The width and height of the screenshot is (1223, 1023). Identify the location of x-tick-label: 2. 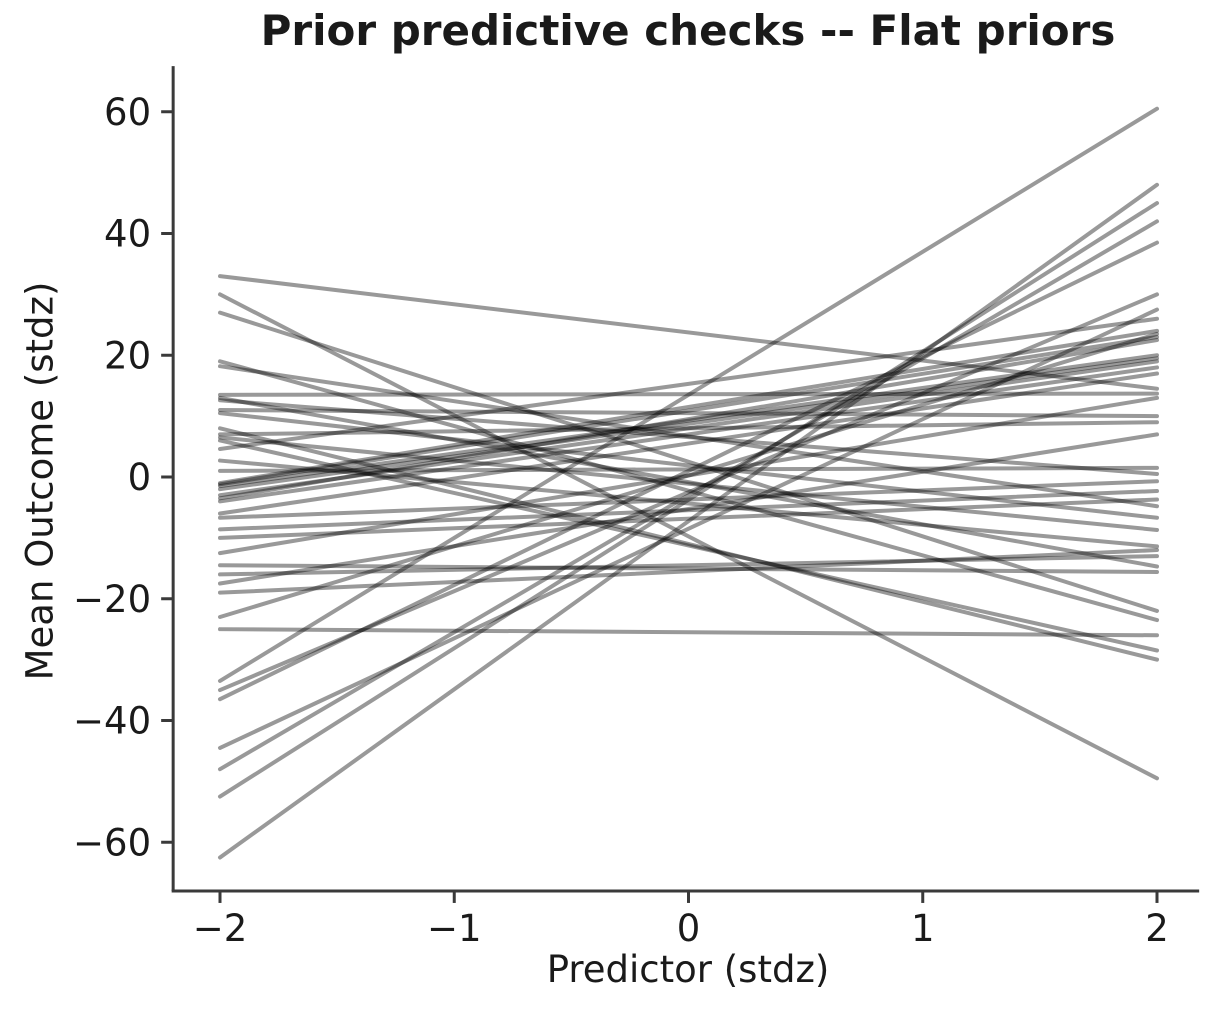
(1157, 928).